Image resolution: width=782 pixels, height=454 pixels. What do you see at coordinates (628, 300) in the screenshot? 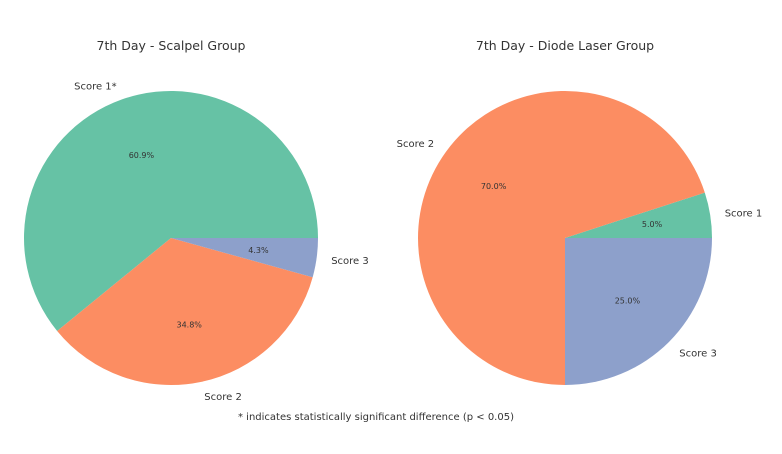
I see `slice-percent-label: 25.0%` at bounding box center [628, 300].